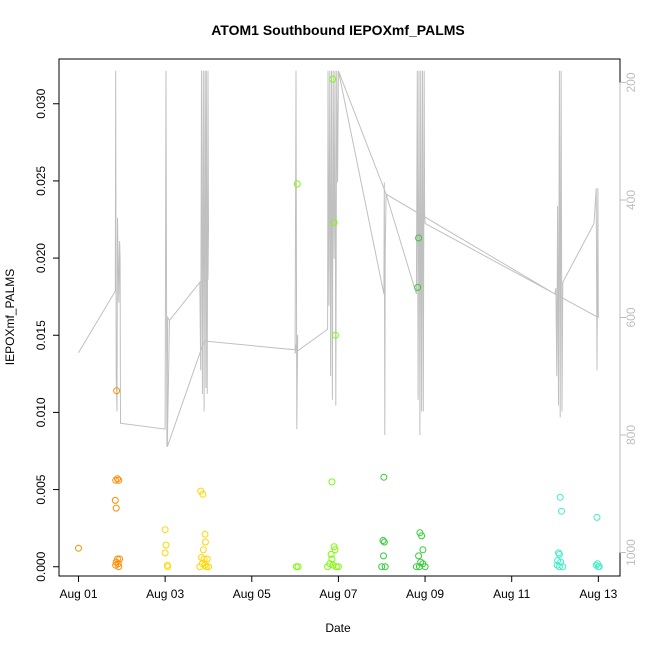 The width and height of the screenshot is (650, 650). I want to click on y-tick-label: 0.015, so click(41, 335).